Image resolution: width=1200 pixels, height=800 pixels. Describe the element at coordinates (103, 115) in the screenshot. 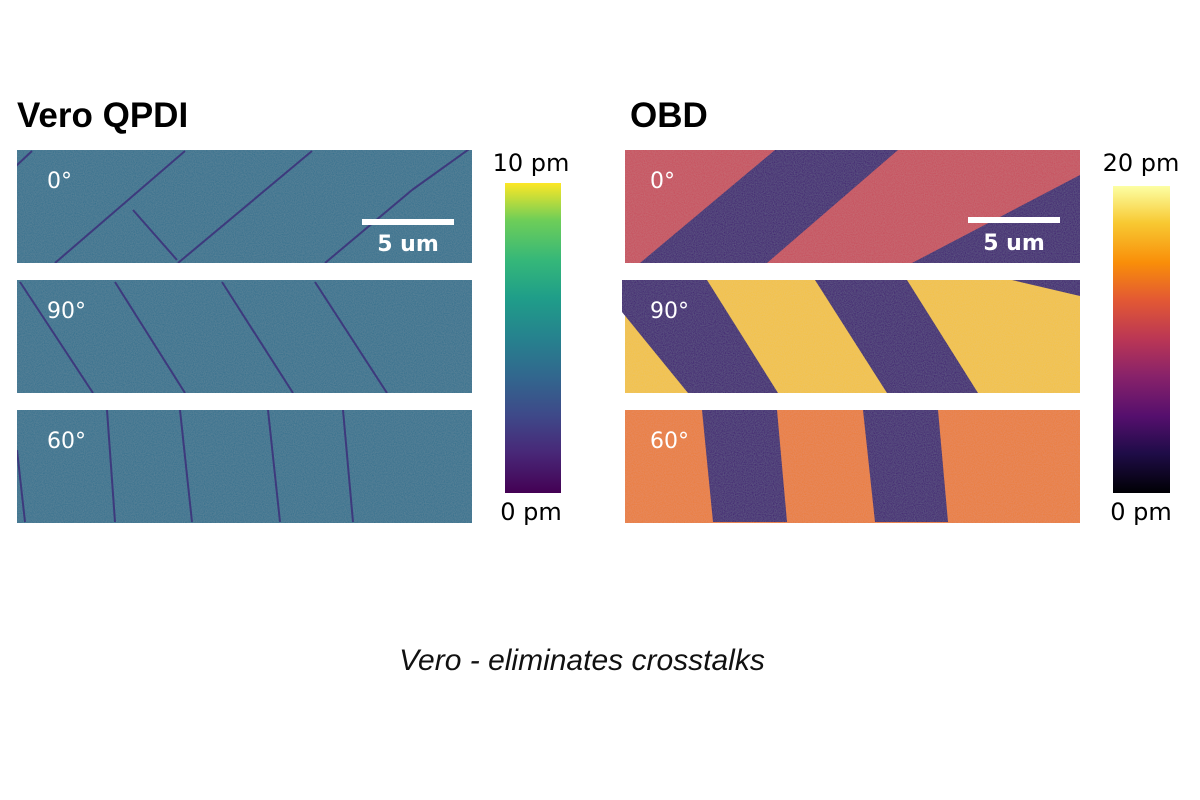

I see `left-title: Vero QPDI` at that location.